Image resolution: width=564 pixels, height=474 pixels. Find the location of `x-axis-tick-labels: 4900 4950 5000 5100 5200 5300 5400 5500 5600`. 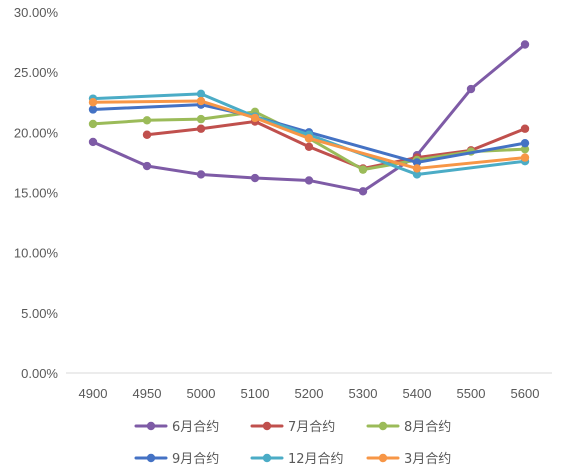

x-axis-tick-labels: 4900 4950 5000 5100 5200 5300 5400 5500 5600 is located at coordinates (309, 393).